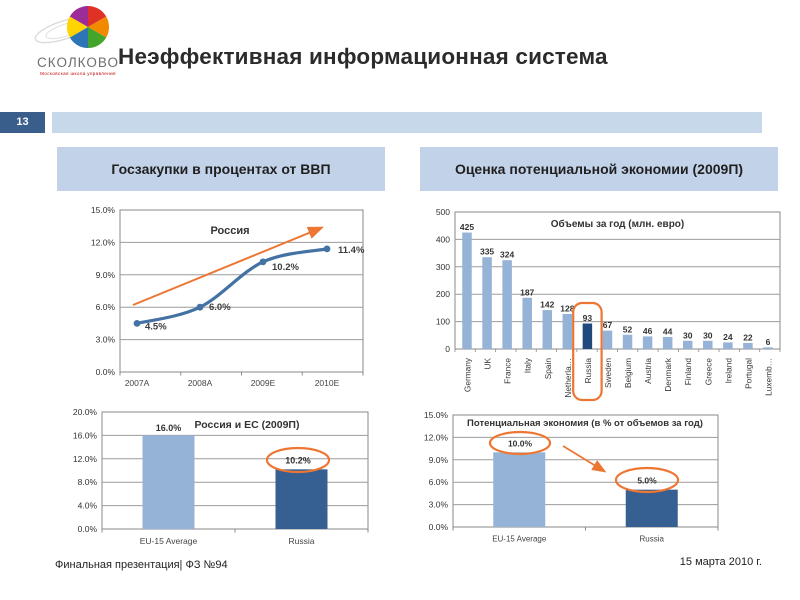 The width and height of the screenshot is (800, 600). Describe the element at coordinates (528, 365) in the screenshot. I see `svg-text: Italy` at that location.